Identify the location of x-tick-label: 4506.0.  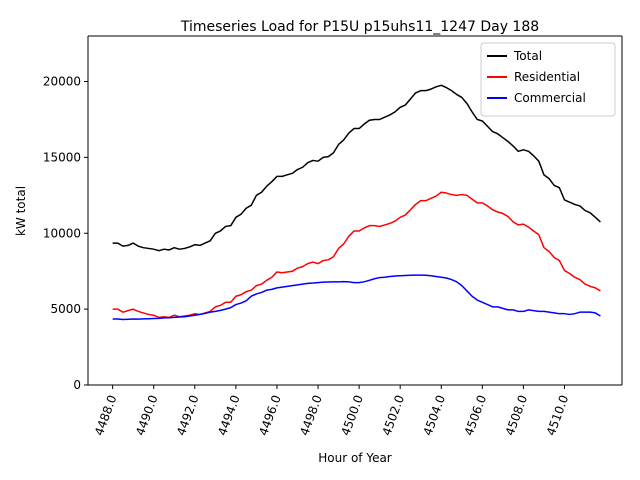
(476, 415).